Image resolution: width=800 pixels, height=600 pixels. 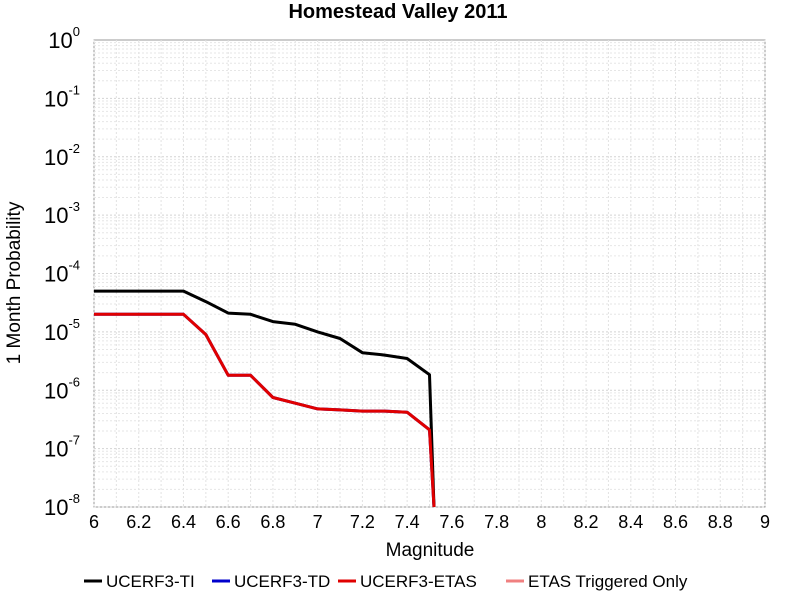 I want to click on x-tick-label: 8.6, so click(x=675, y=522).